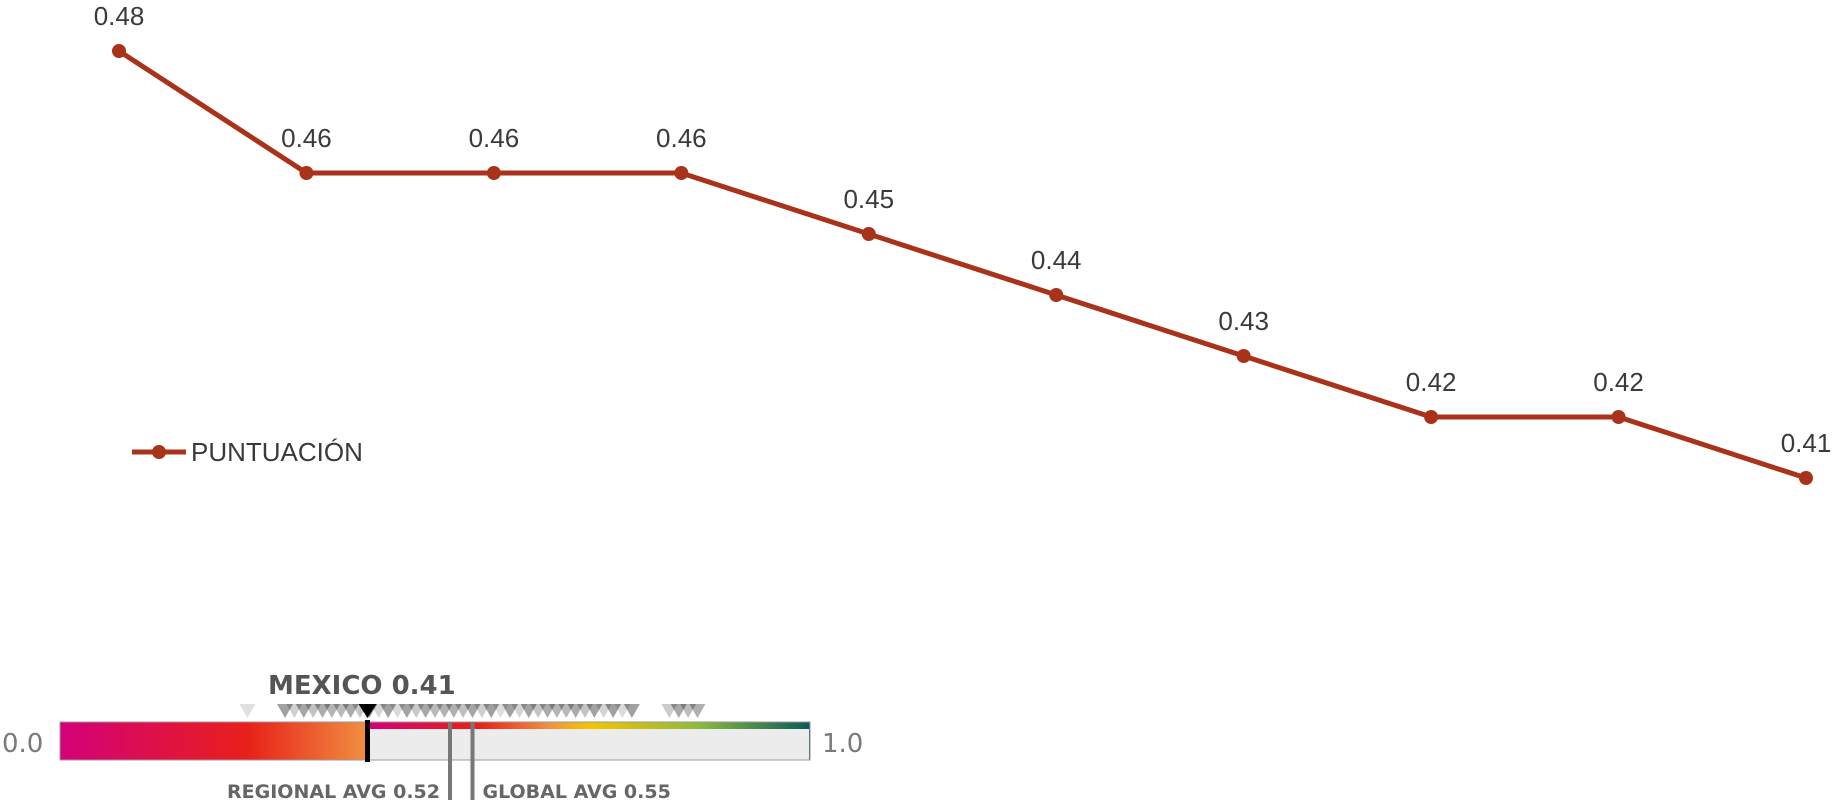 The height and width of the screenshot is (803, 1837). I want to click on scale-min-label: 0.0, so click(22, 744).